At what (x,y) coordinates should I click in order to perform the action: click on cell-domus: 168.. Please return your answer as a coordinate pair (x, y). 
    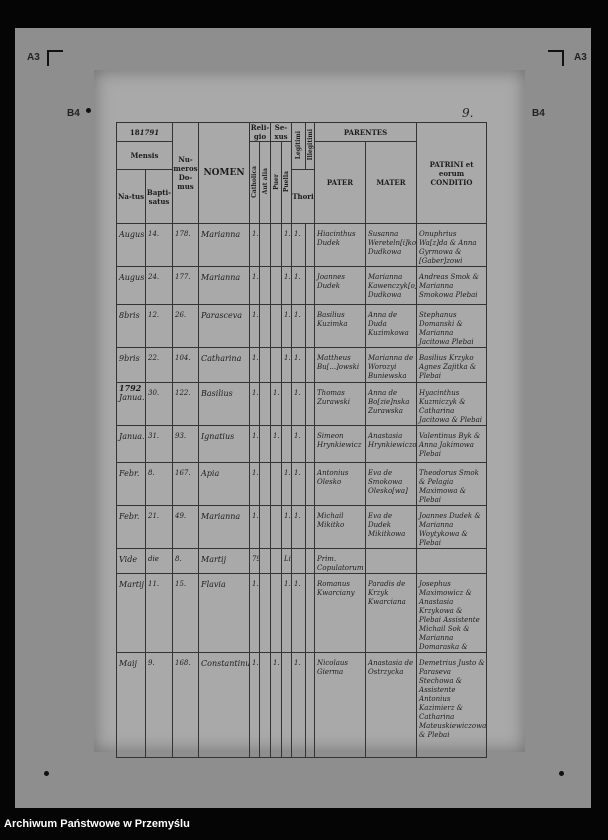
    Looking at the image, I should click on (186, 705).